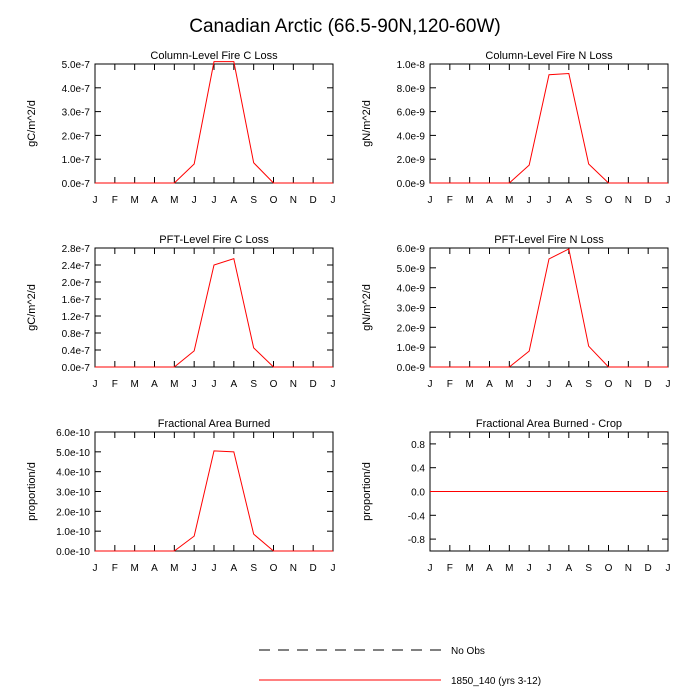  What do you see at coordinates (76, 113) in the screenshot?
I see `y-tick-label: 3.0e-7` at bounding box center [76, 113].